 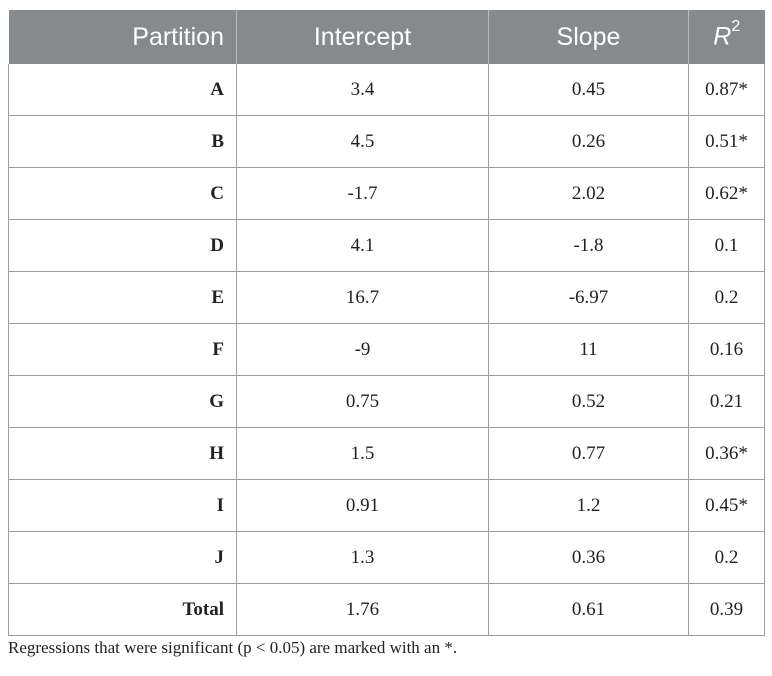 I want to click on cell-slope: 0.61, so click(x=588, y=609).